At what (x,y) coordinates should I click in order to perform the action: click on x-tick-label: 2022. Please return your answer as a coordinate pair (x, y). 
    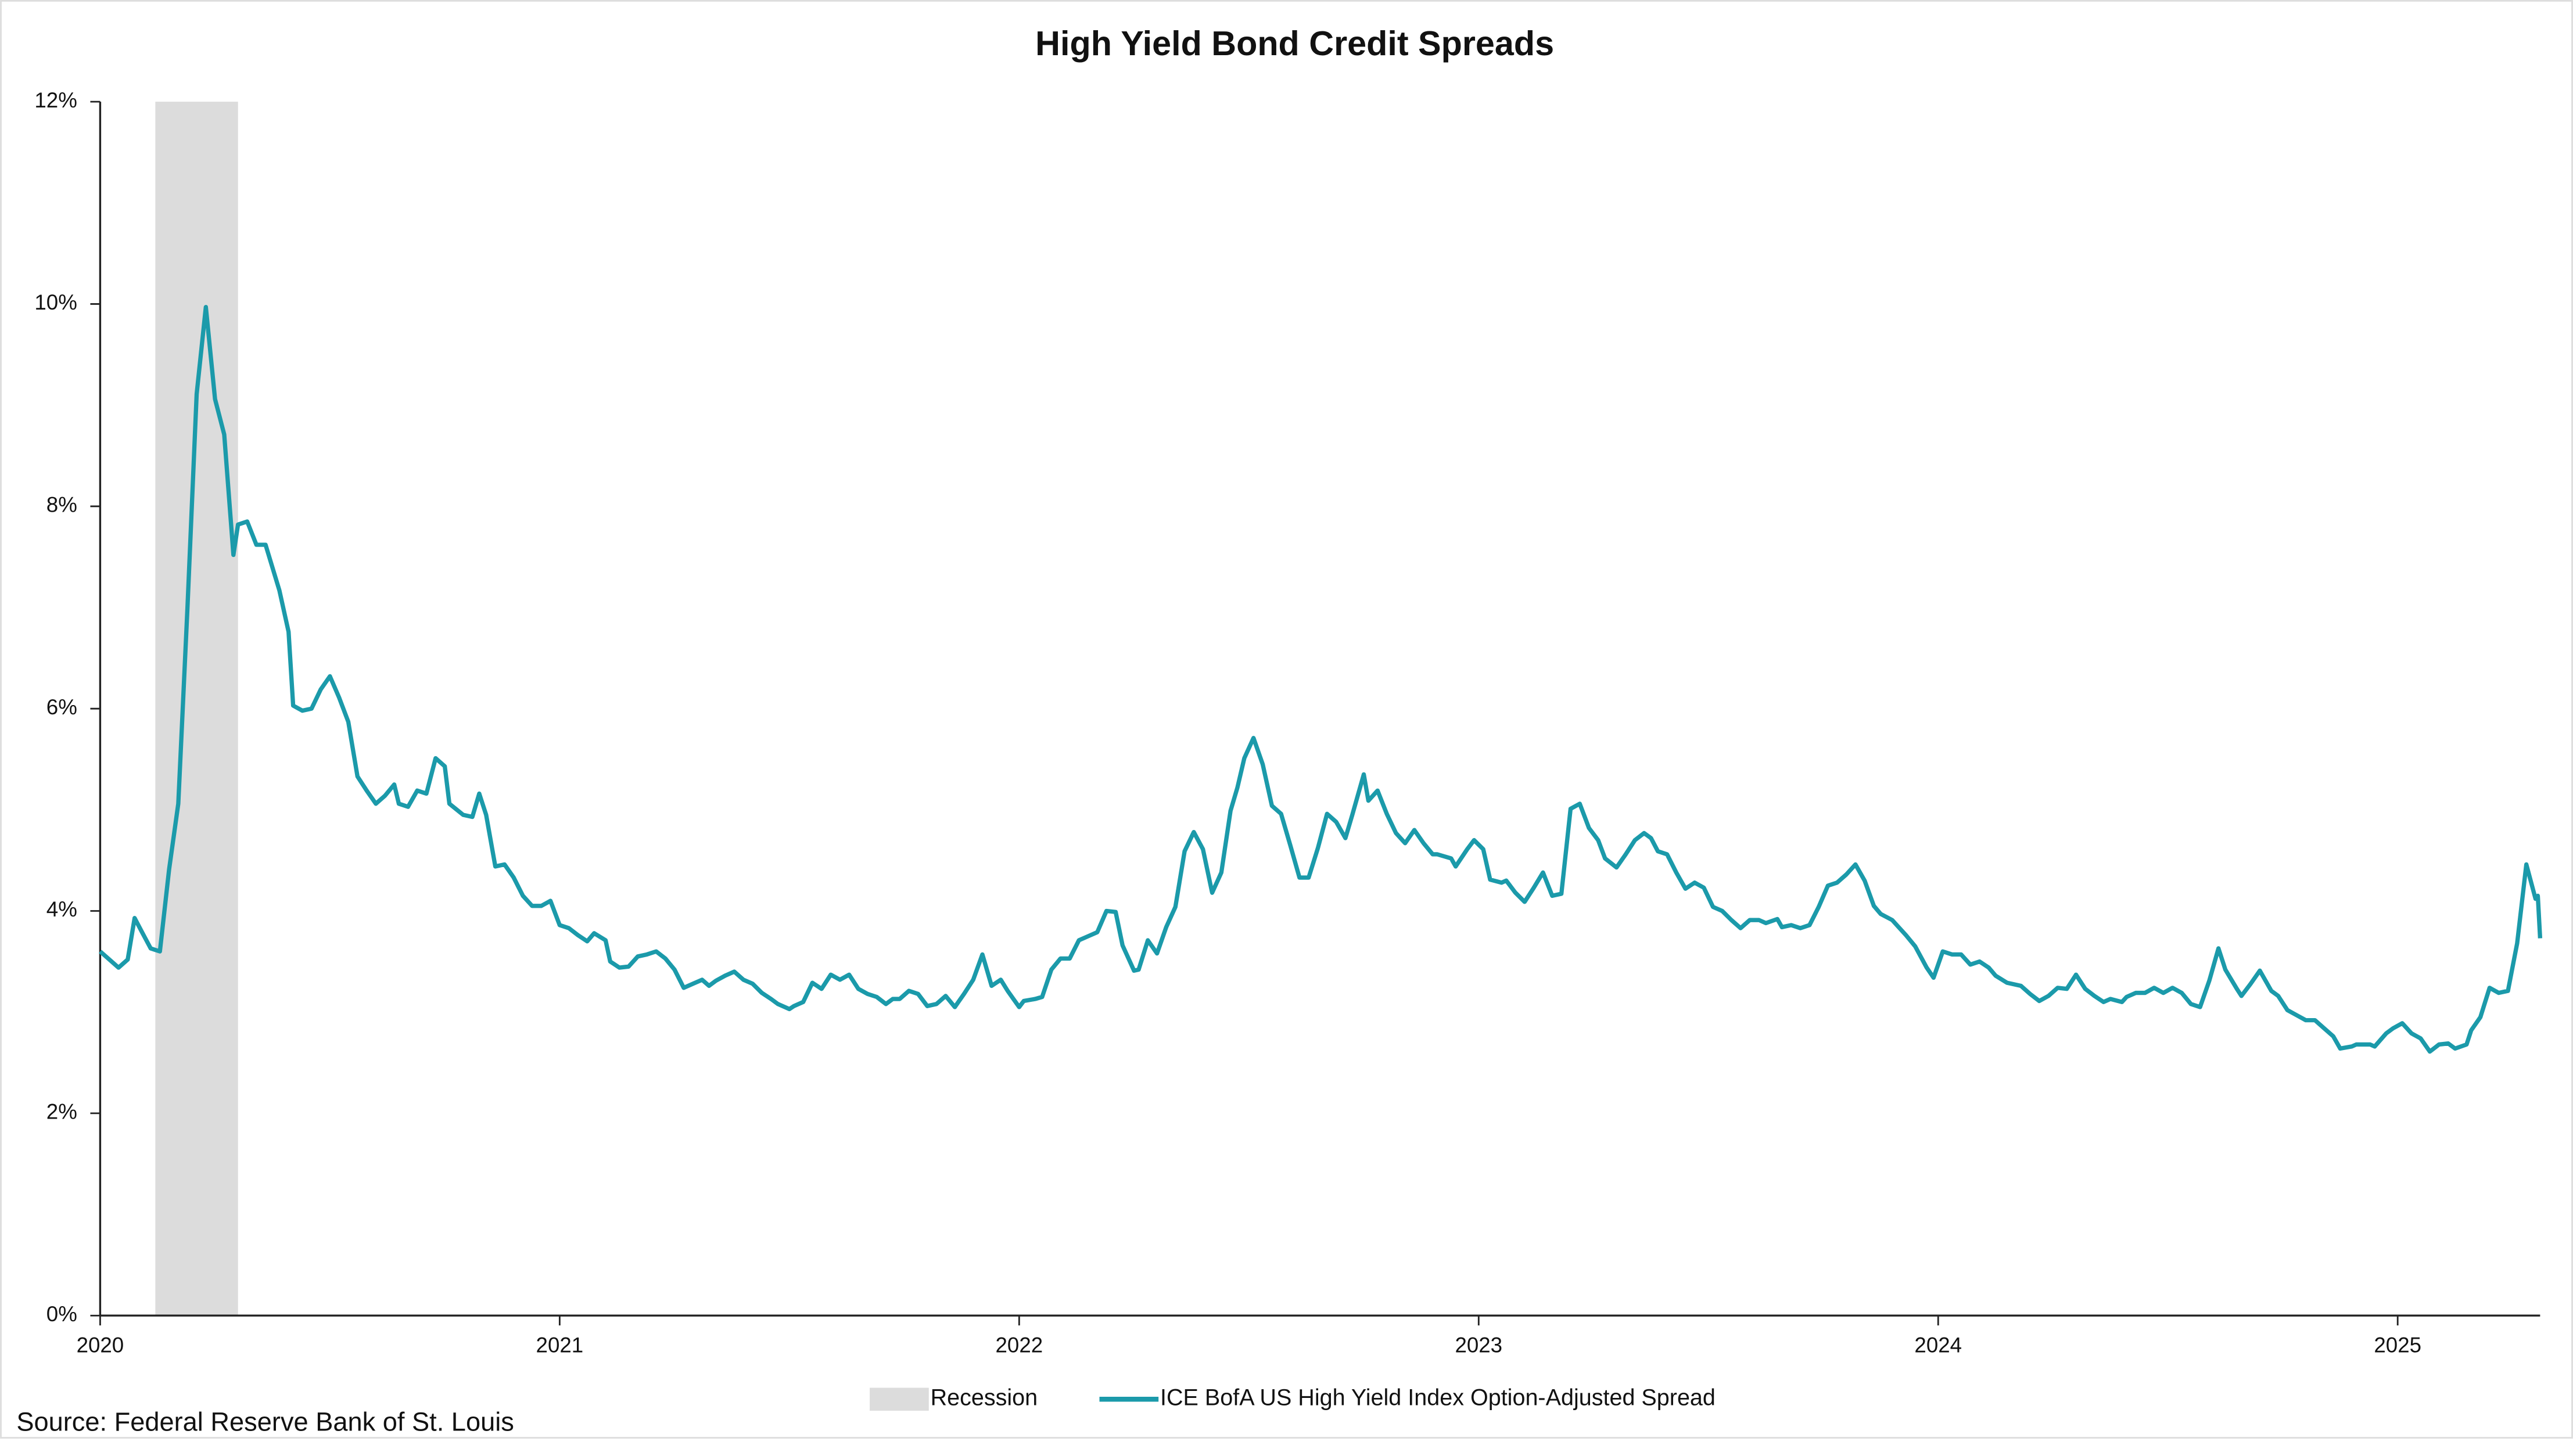
    Looking at the image, I should click on (1019, 1345).